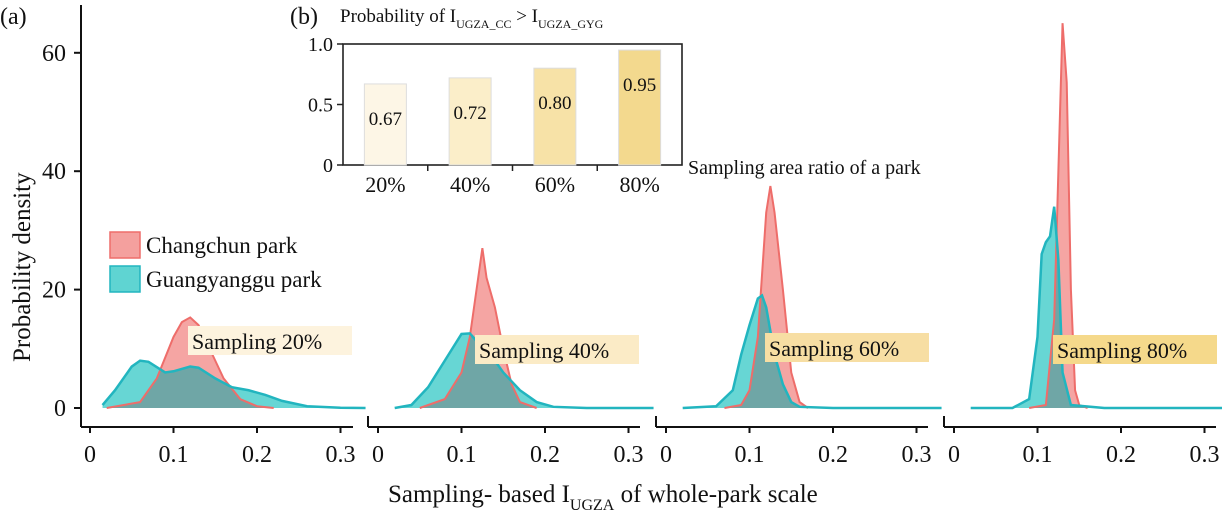  I want to click on inset-title: Probability of IUGZA_CC > IUGZA_GYG, so click(472, 18).